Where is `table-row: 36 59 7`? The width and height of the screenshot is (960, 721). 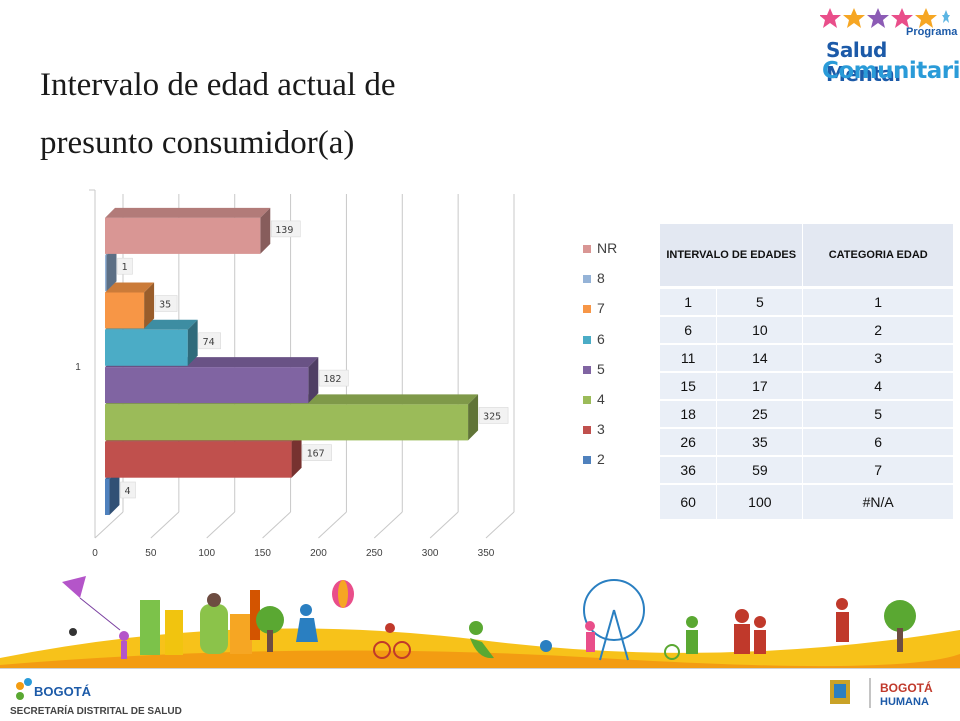 table-row: 36 59 7 is located at coordinates (807, 470).